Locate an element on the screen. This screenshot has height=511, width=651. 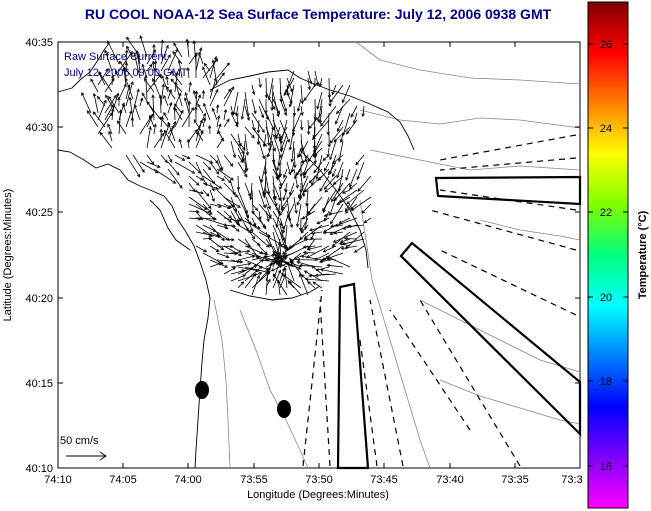
colorbar-tick-label: 18 is located at coordinates (606, 382).